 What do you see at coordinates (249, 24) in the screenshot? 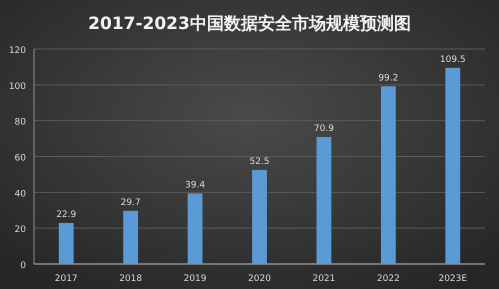
I see `chart-title: 2017-2023中国数据安全市场规模预测图` at bounding box center [249, 24].